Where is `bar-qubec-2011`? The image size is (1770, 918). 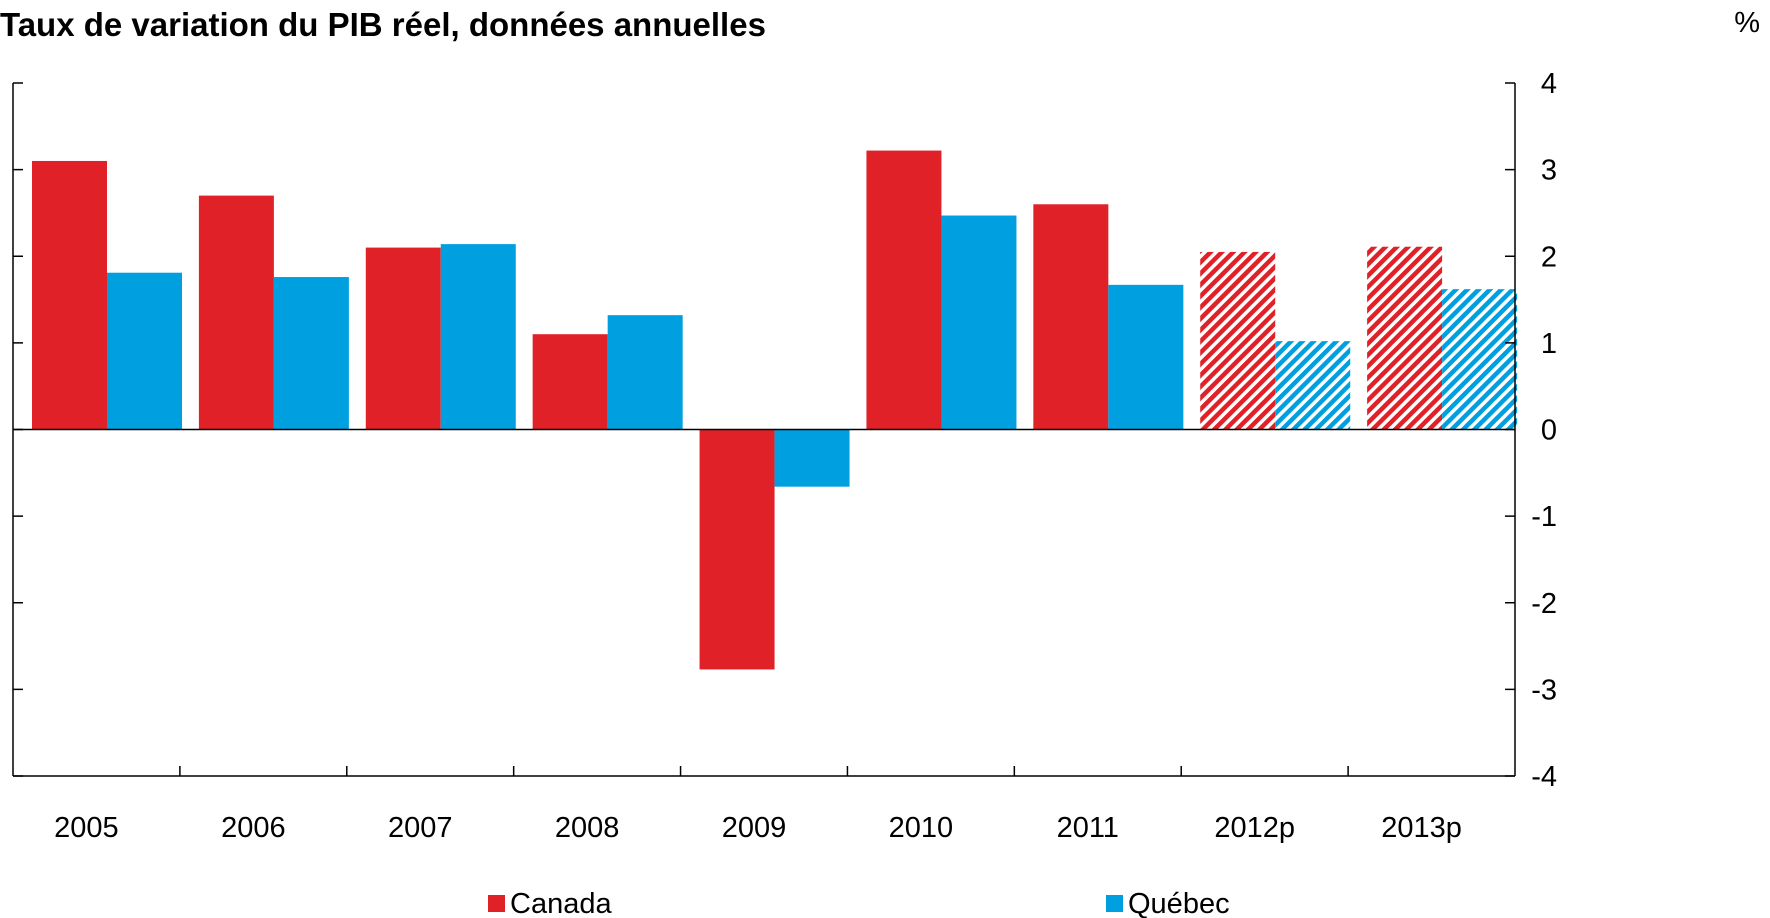
bar-qubec-2011 is located at coordinates (1146, 357).